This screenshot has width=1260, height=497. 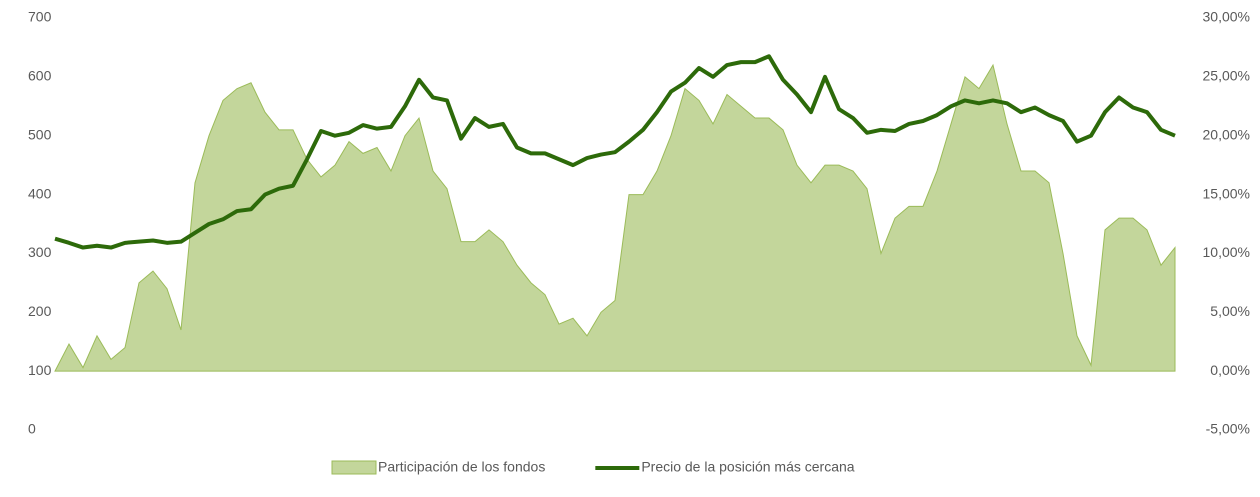 What do you see at coordinates (1228, 429) in the screenshot?
I see `y2-tick-label: -5,00%` at bounding box center [1228, 429].